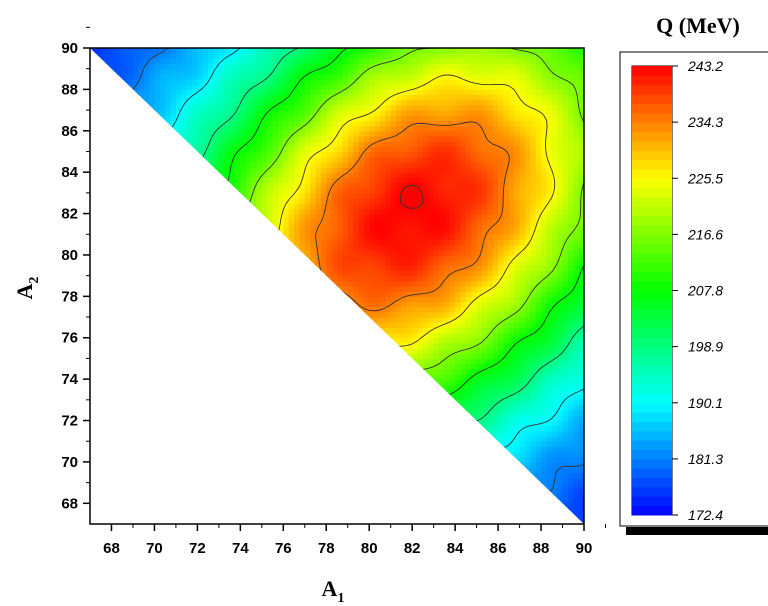 This screenshot has height=606, width=768. Describe the element at coordinates (705, 403) in the screenshot. I see `colorbar-tick-label: 190.1` at that location.